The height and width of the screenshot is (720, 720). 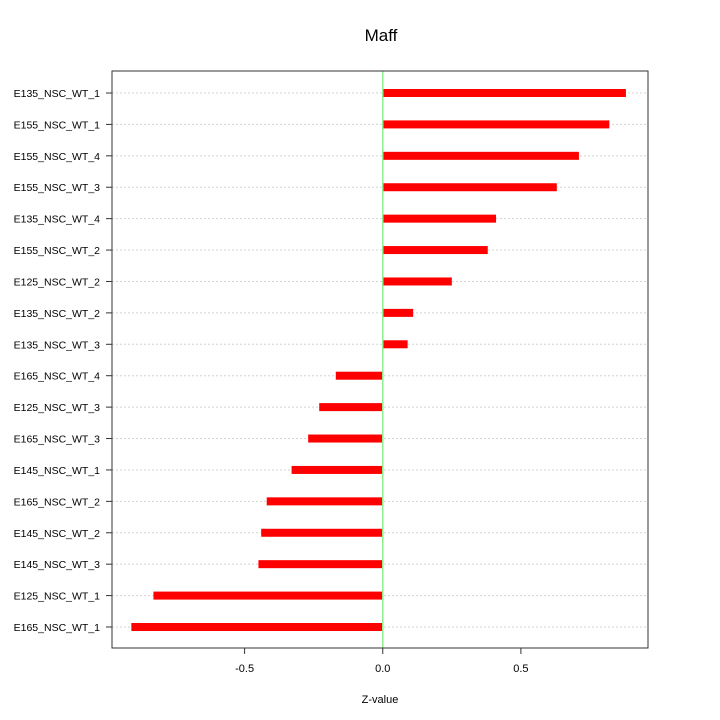 I want to click on category-label: E165_NSC_WT_2, so click(x=57, y=502).